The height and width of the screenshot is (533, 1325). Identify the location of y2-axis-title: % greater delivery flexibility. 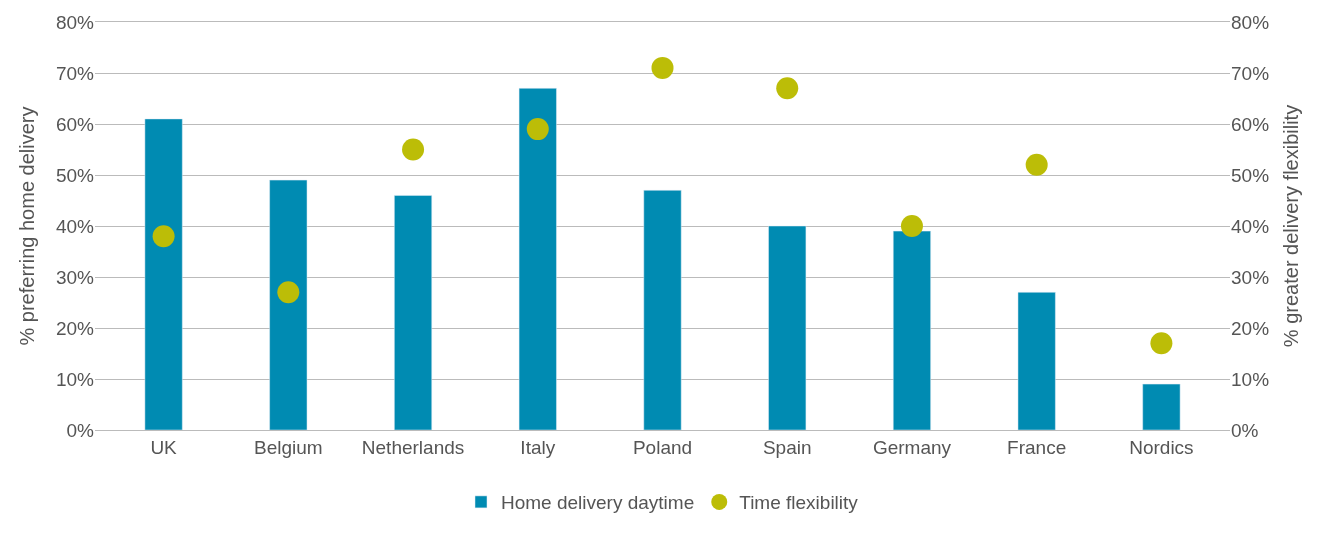
(1290, 226).